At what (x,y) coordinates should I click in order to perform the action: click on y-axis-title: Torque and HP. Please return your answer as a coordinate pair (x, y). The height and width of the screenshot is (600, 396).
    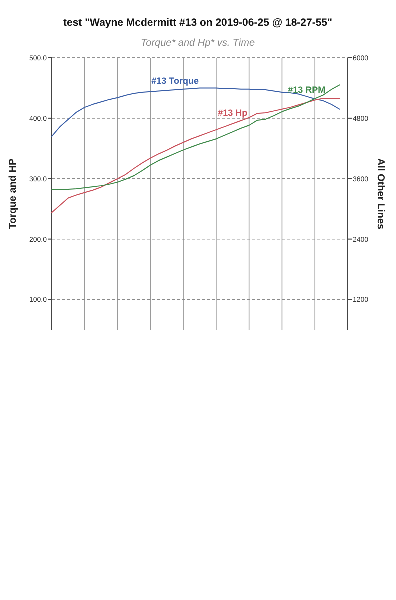
    Looking at the image, I should click on (13, 194).